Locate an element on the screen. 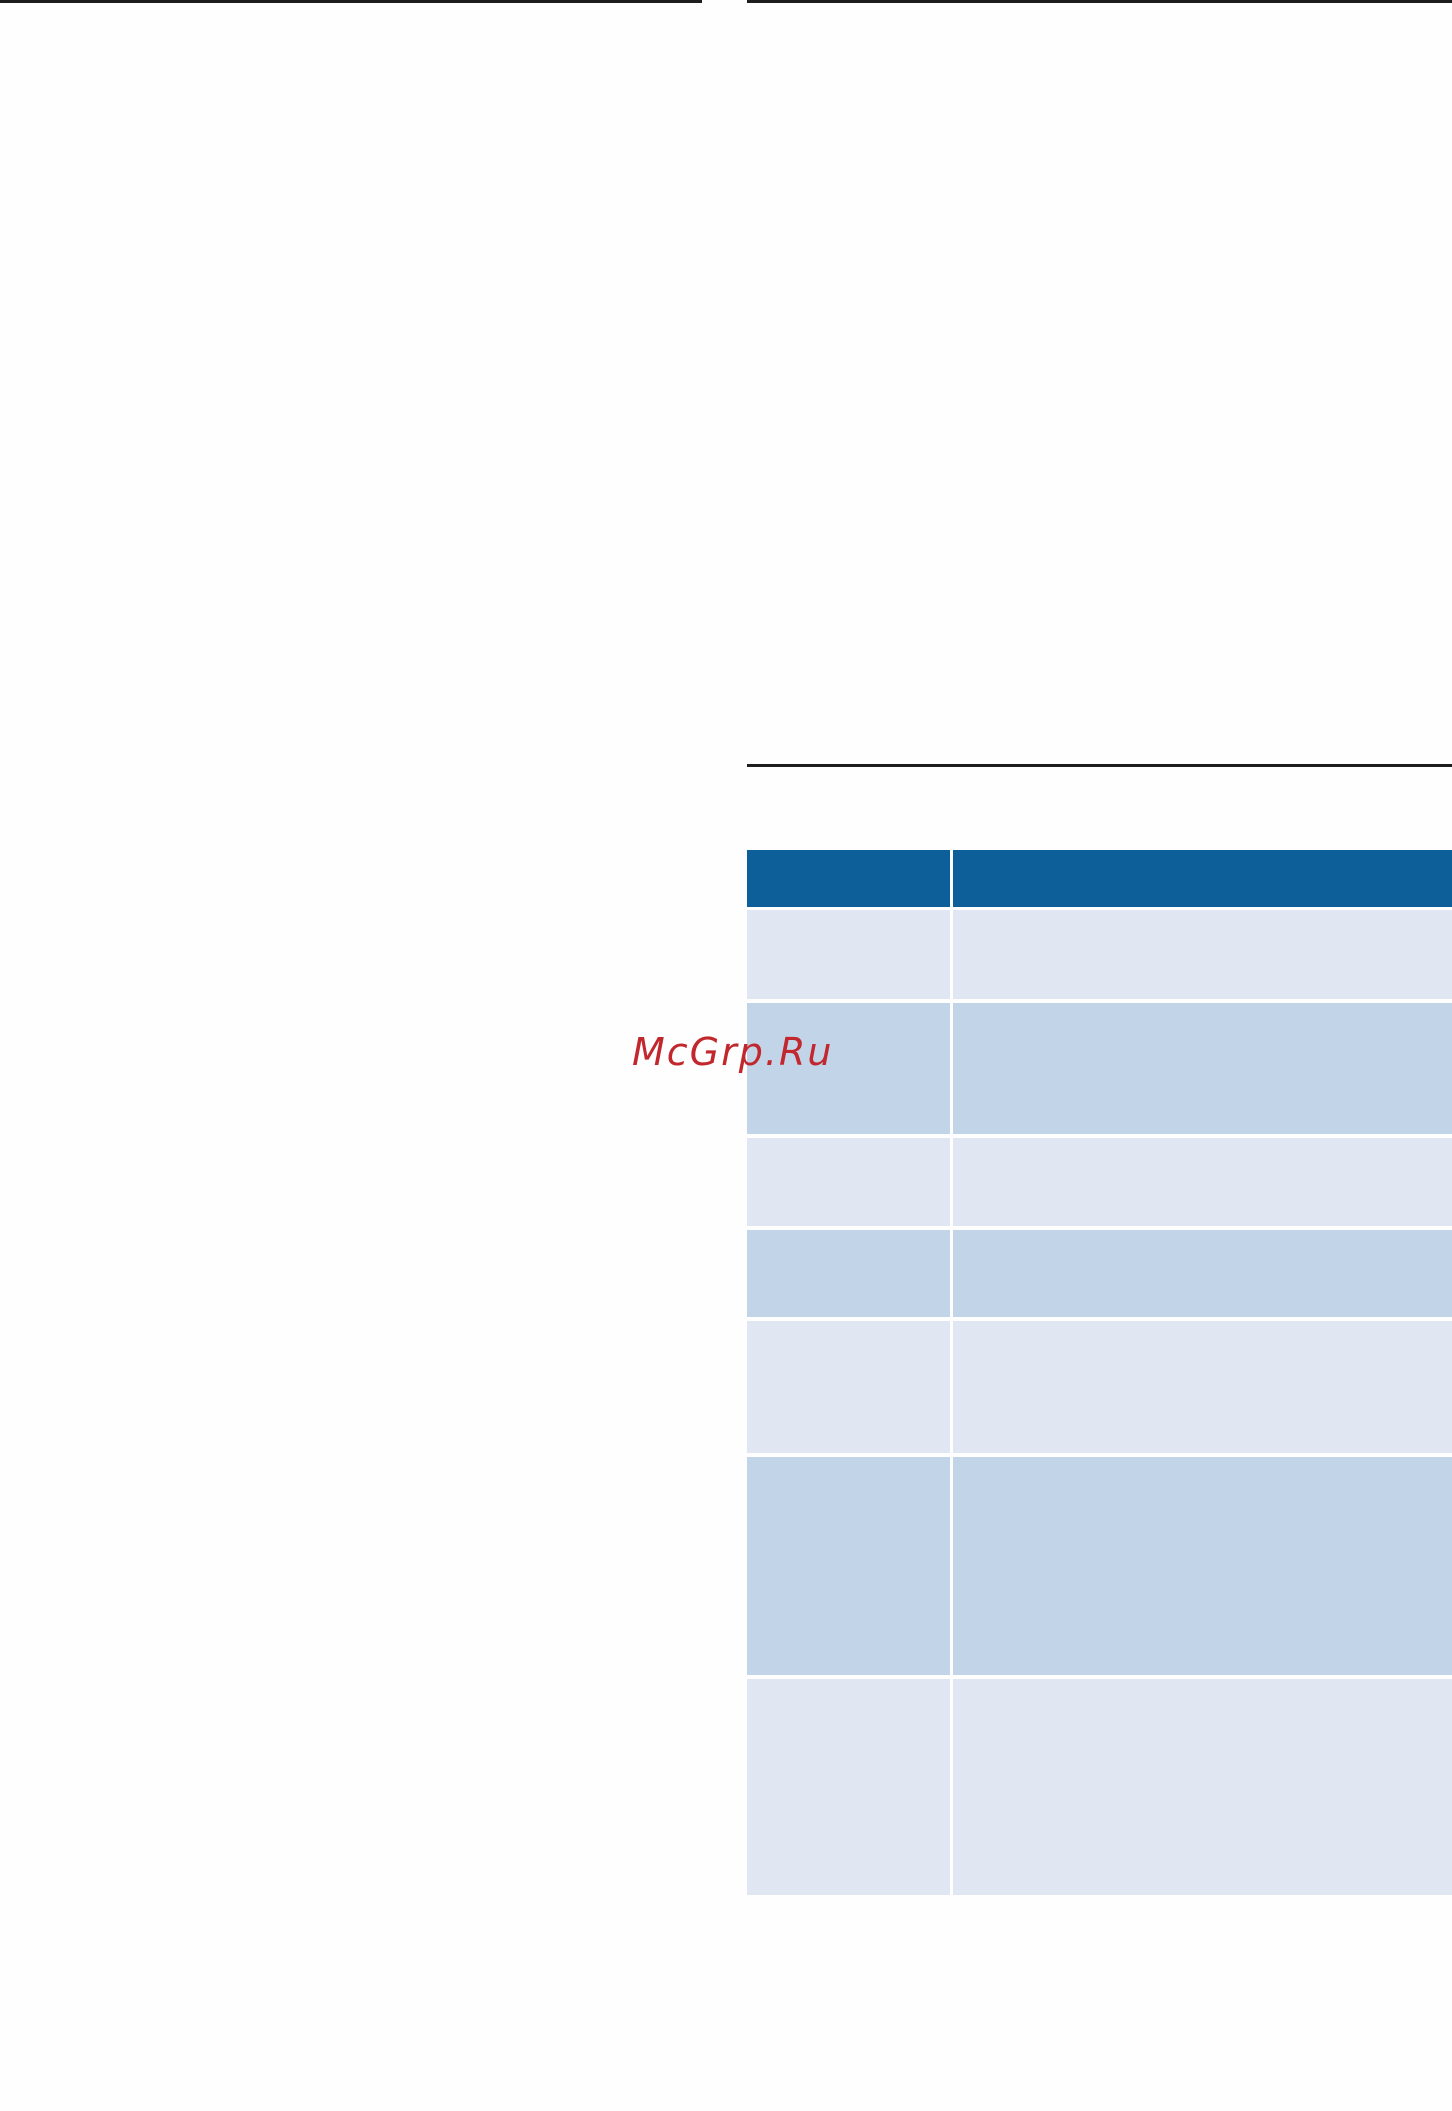 Image resolution: width=1452 pixels, height=2111 pixels. watermark: McGrp.Ru is located at coordinates (733, 1052).